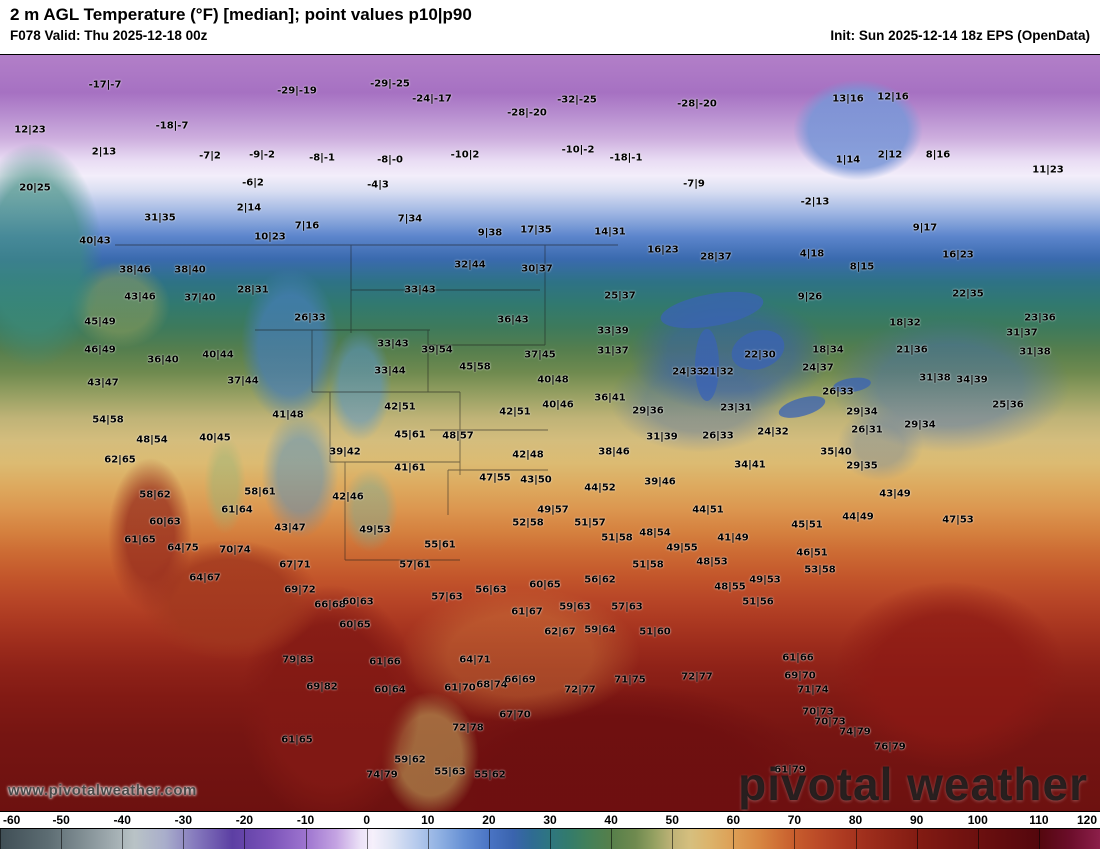 The height and width of the screenshot is (850, 1100). What do you see at coordinates (968, 294) in the screenshot?
I see `station-value: 22|35` at bounding box center [968, 294].